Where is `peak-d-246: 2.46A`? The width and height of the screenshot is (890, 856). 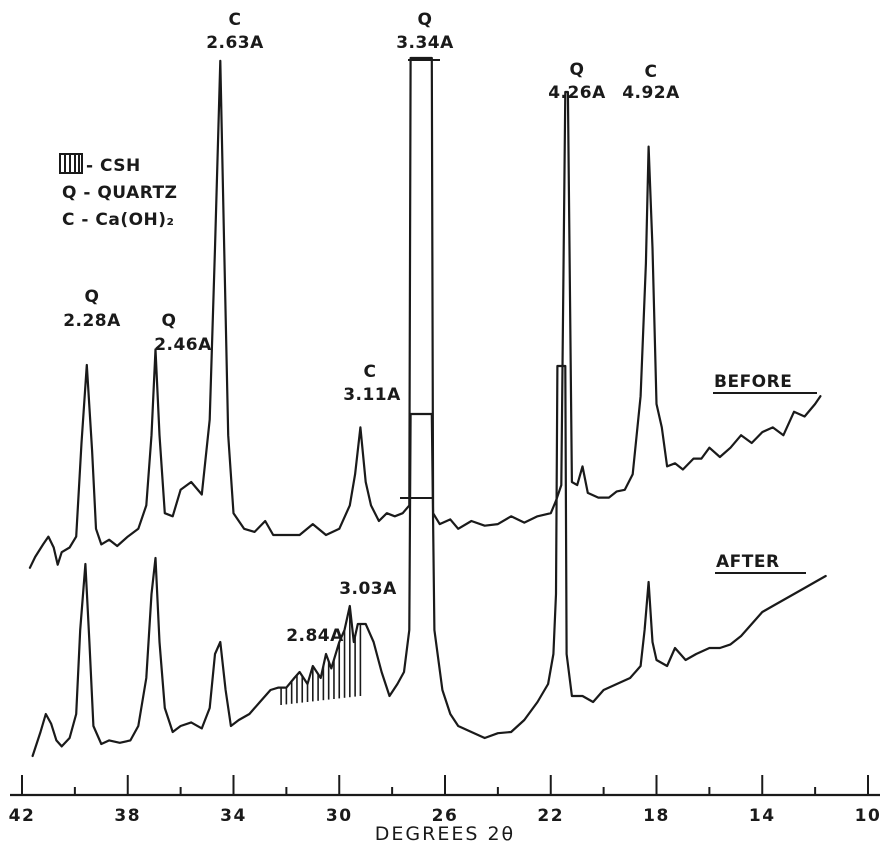
peak-d-246: 2.46A is located at coordinates (183, 345).